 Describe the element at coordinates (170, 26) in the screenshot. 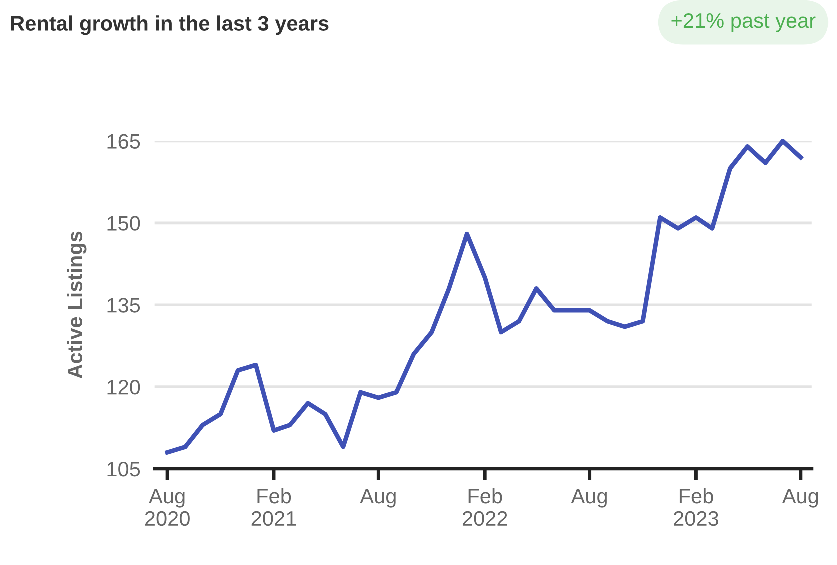

I see `chart-title: Rental growth in the last 3 years` at that location.